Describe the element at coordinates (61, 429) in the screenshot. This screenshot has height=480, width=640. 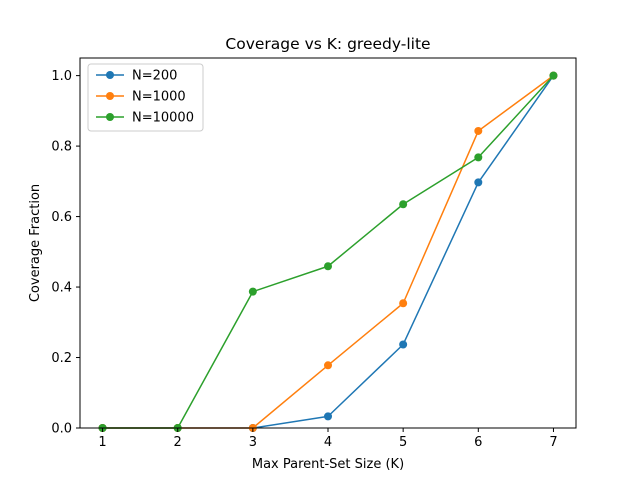
I see `y-tick-label: 0.0` at that location.